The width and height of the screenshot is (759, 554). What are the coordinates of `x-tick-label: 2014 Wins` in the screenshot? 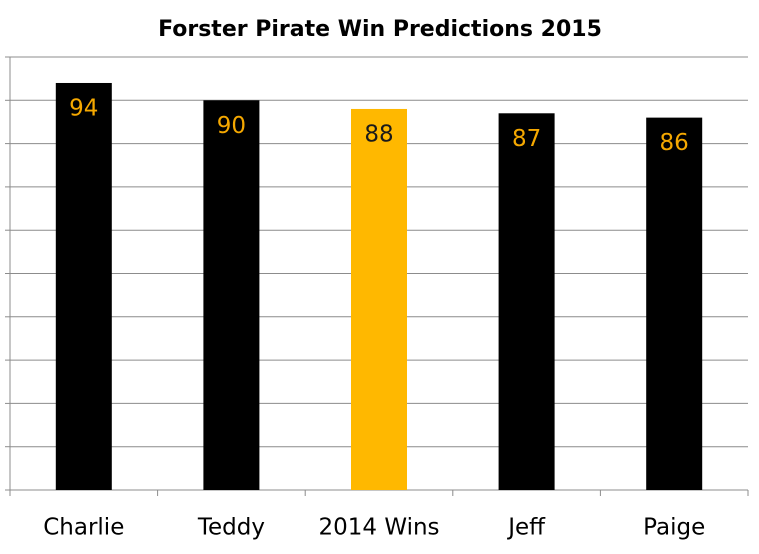 It's located at (378, 528).